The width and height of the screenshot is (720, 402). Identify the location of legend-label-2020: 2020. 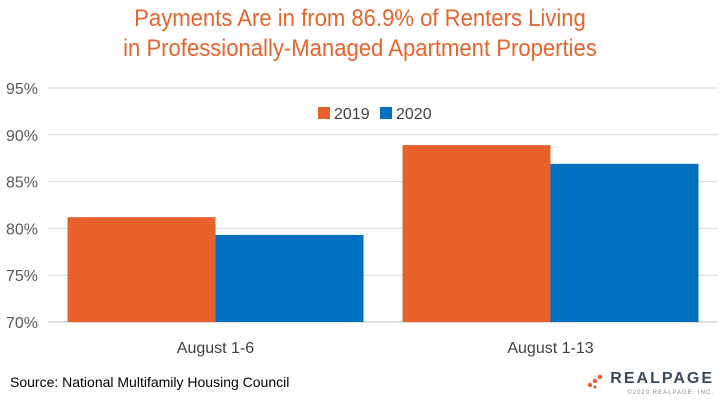
(414, 114).